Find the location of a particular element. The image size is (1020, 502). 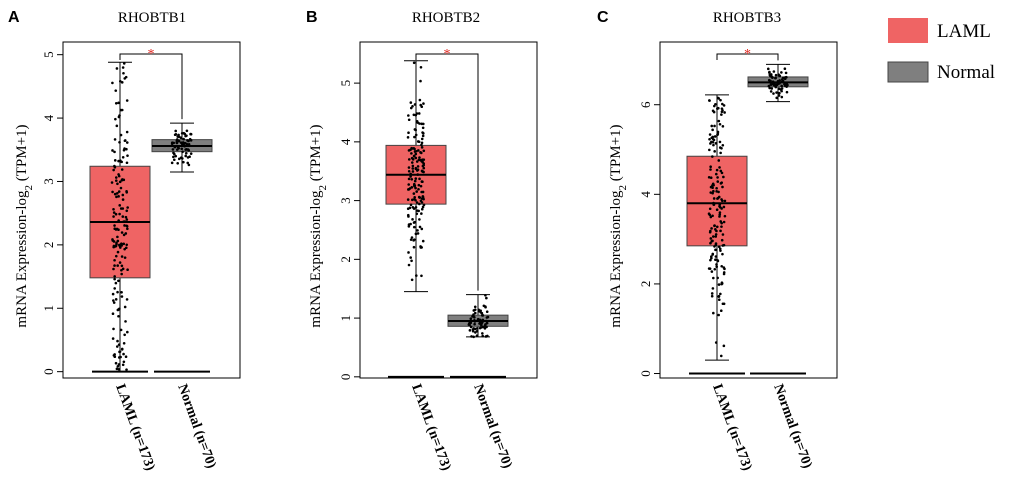

significance-bracket is located at coordinates (747, 57).